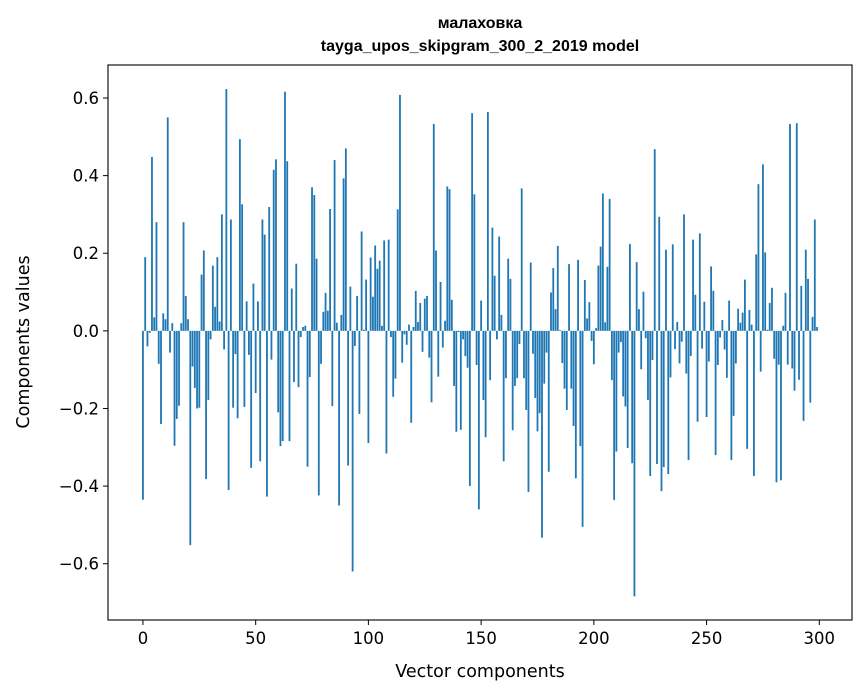 The width and height of the screenshot is (867, 696). I want to click on y-tick-label: −0.2, so click(79, 408).